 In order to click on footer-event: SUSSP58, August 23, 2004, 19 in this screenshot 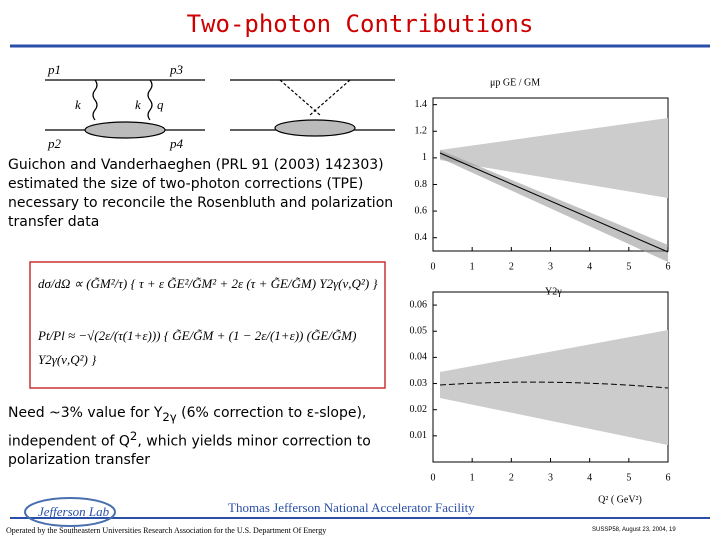, I will do `click(634, 530)`.